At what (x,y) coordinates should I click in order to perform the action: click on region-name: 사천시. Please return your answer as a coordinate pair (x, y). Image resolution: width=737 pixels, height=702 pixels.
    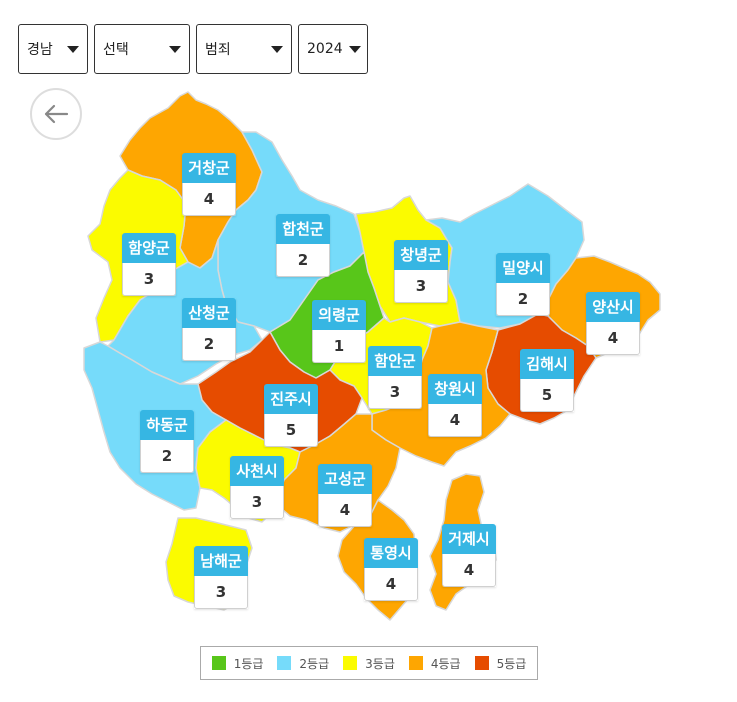
    Looking at the image, I should click on (257, 471).